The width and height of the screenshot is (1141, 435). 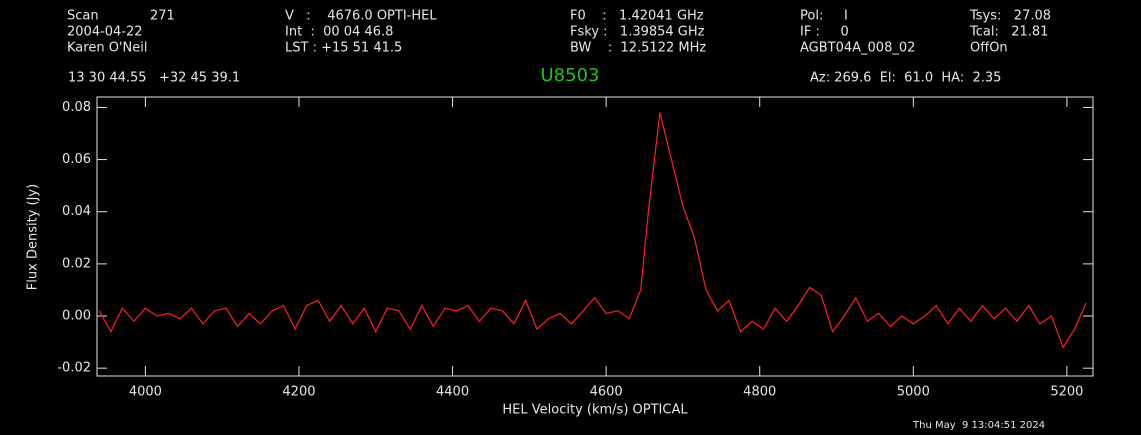 I want to click on x-tick-label: 5200, so click(x=1066, y=392).